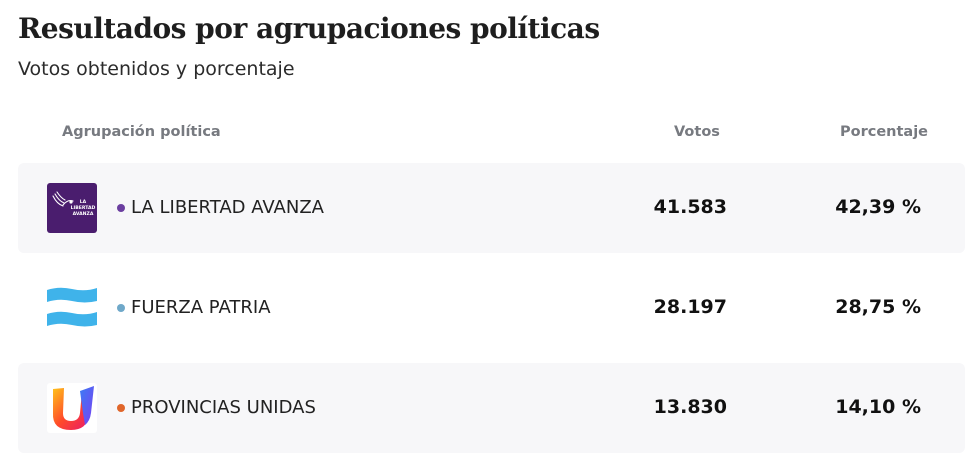  What do you see at coordinates (697, 132) in the screenshot?
I see `column-header-votes: Votos` at bounding box center [697, 132].